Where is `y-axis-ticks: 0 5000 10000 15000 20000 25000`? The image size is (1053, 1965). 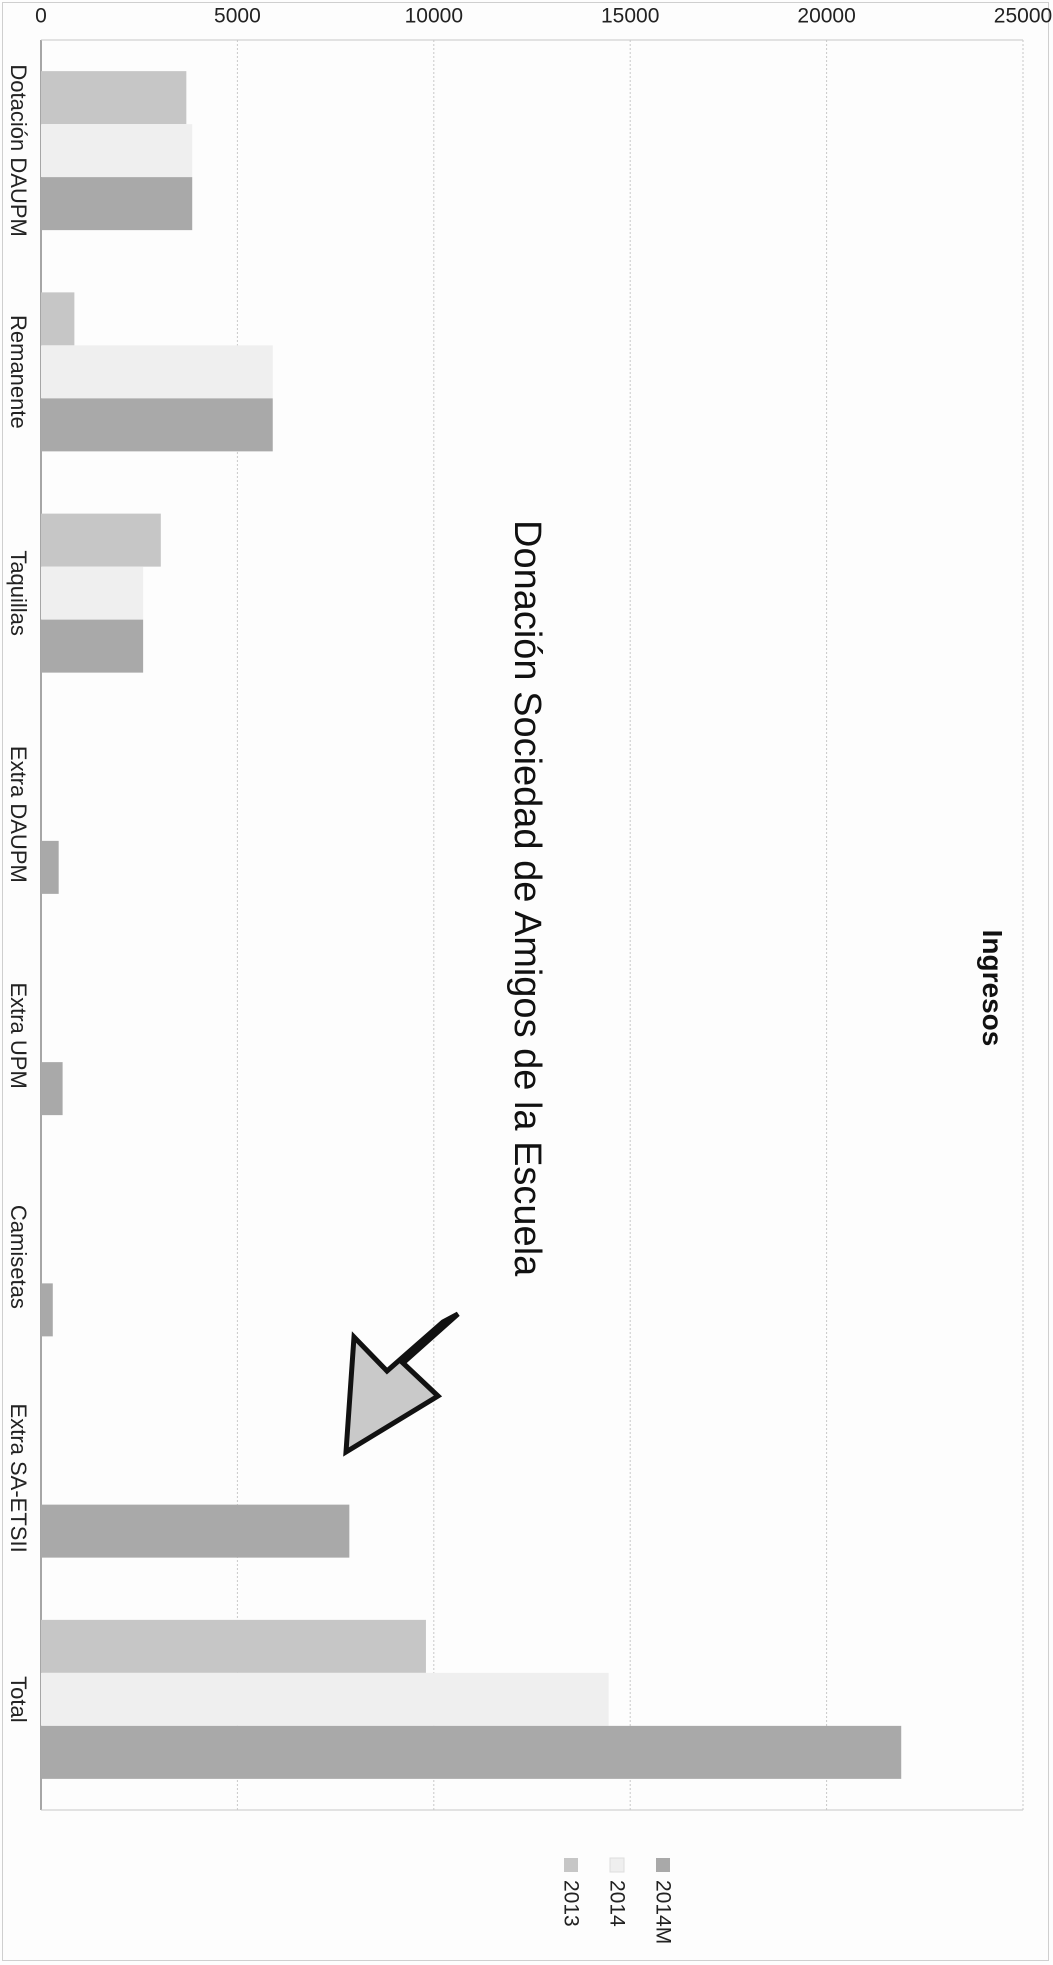
y-axis-ticks: 0 5000 10000 15000 20000 25000 is located at coordinates (543, 16).